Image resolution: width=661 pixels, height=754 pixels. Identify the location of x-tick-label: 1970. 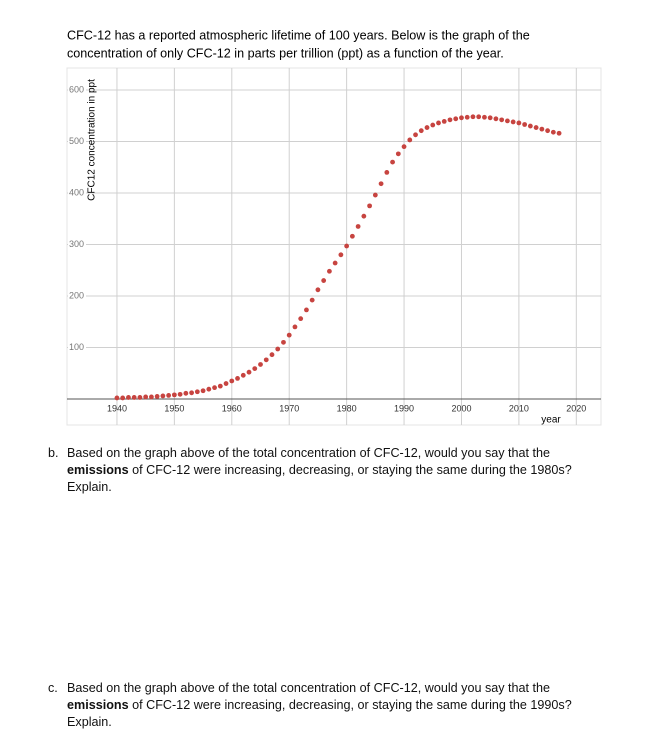
(289, 408).